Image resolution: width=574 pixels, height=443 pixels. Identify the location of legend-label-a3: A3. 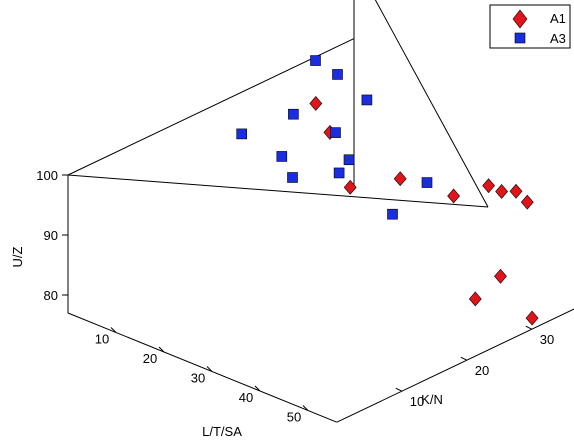
(558, 38).